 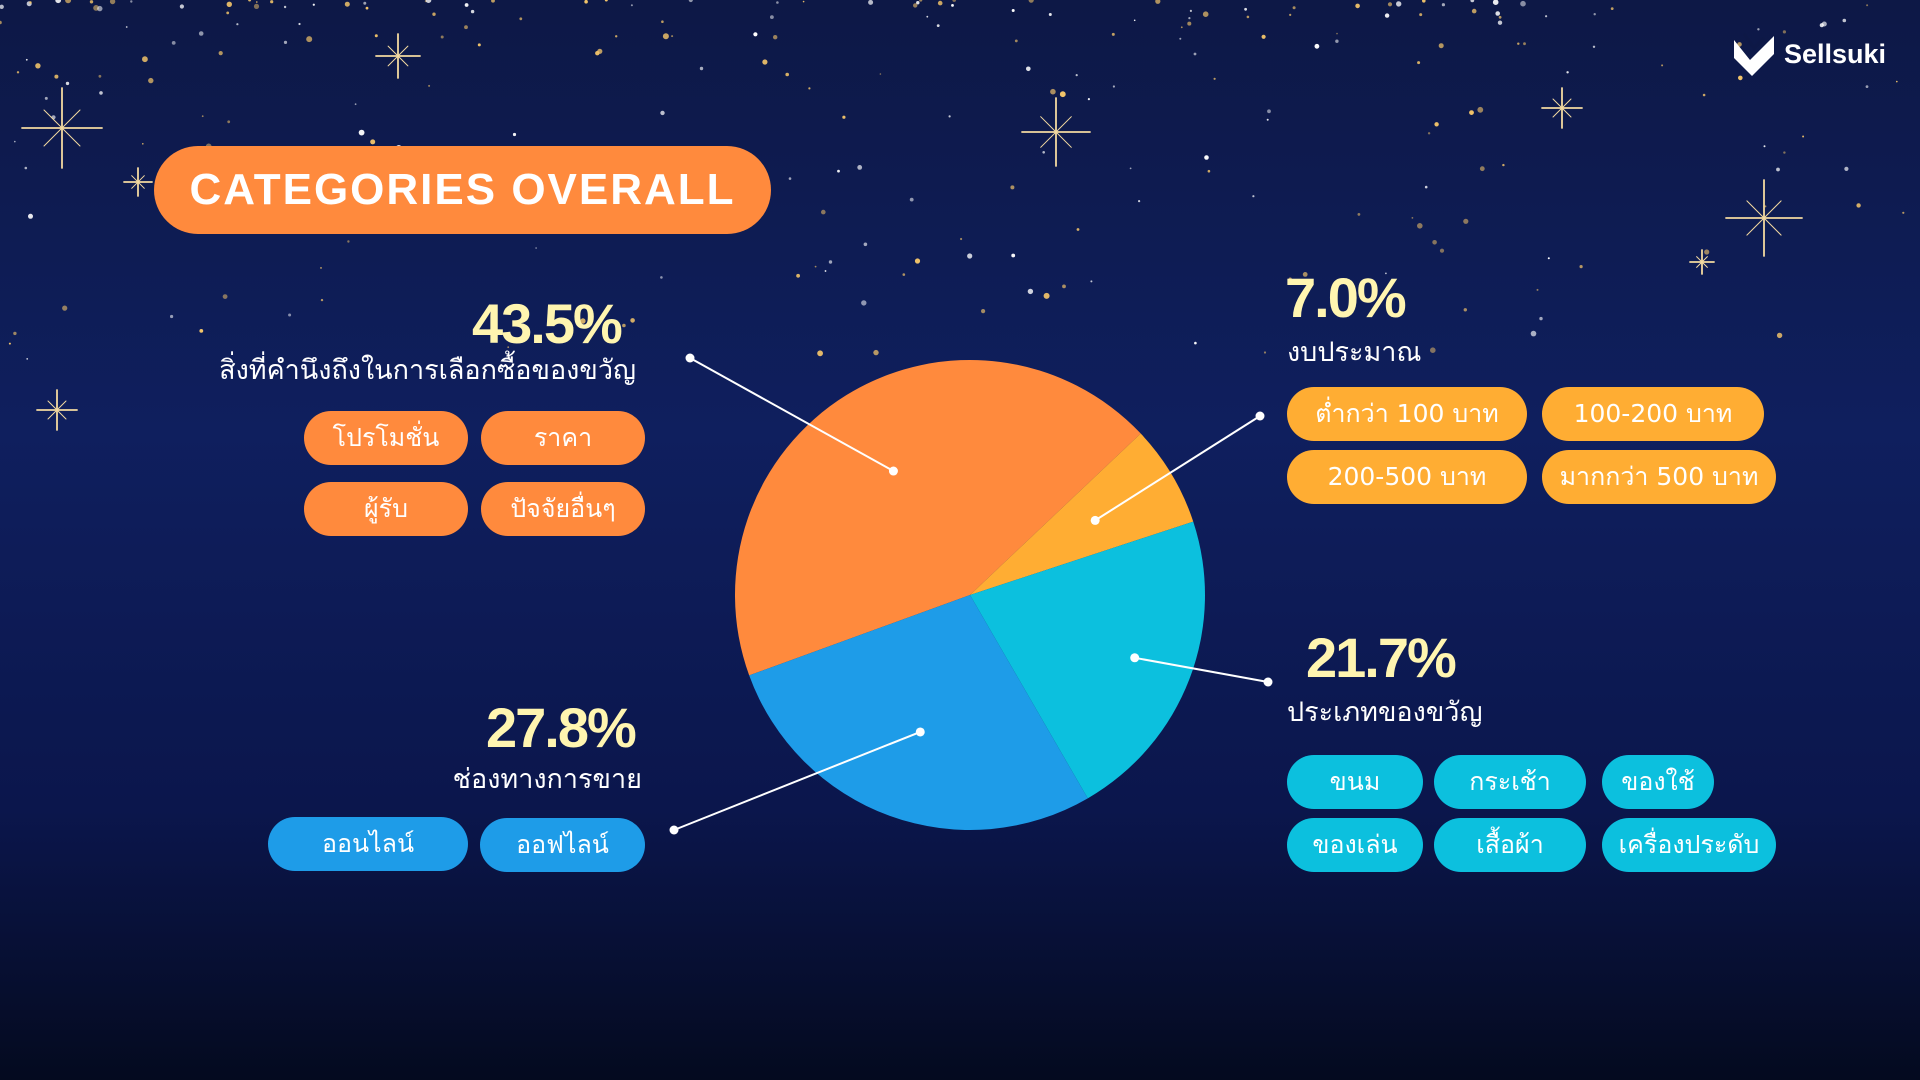 What do you see at coordinates (547, 779) in the screenshot?
I see `slice-label-sales-channel: ช่องทางการขาย` at bounding box center [547, 779].